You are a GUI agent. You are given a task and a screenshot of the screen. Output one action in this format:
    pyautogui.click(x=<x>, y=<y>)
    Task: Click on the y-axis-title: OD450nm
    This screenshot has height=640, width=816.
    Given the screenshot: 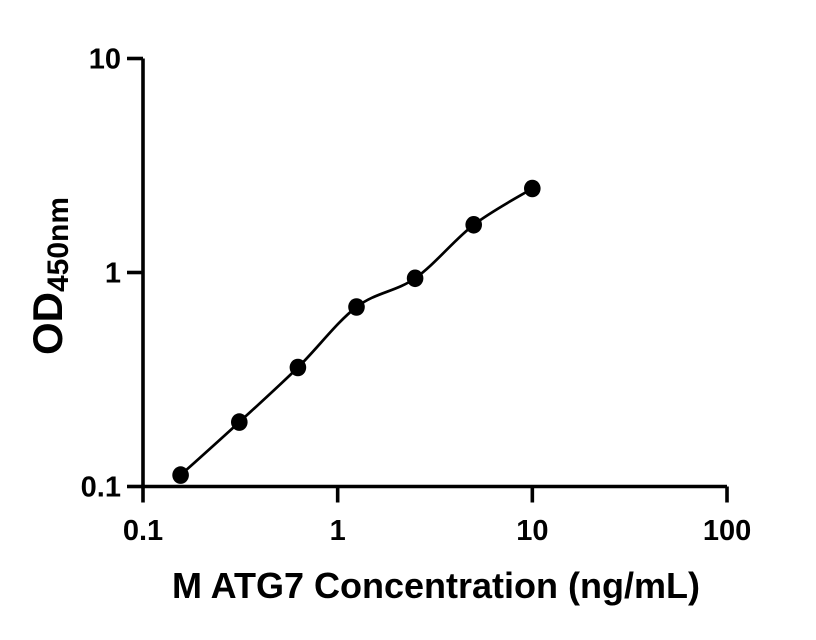 What is the action you would take?
    pyautogui.click(x=49, y=276)
    